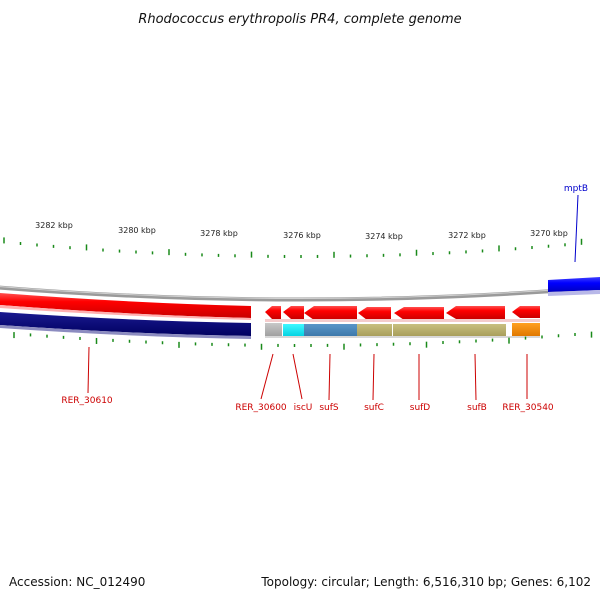 The width and height of the screenshot is (600, 600). Describe the element at coordinates (419, 313) in the screenshot. I see `gene-arrow-sufD` at that location.